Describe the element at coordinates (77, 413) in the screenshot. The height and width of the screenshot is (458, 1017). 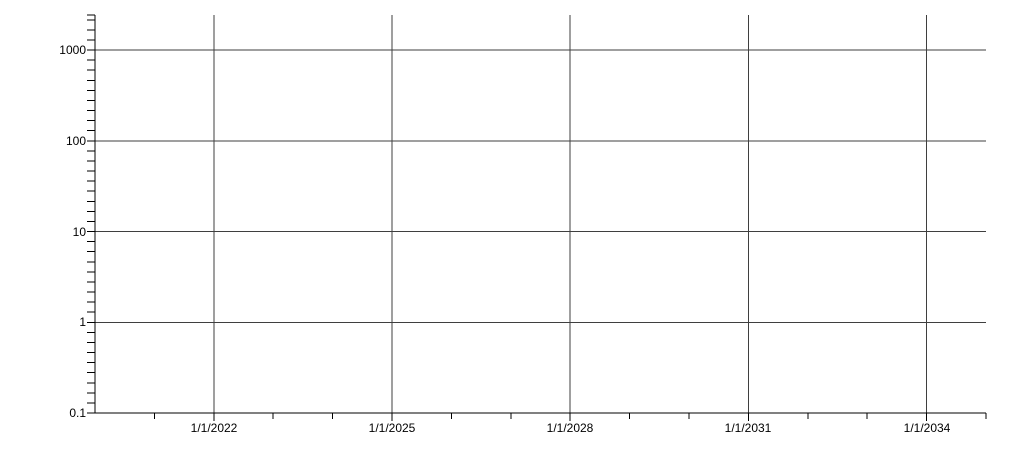
I see `y-axis-tick-label: 0.1` at that location.